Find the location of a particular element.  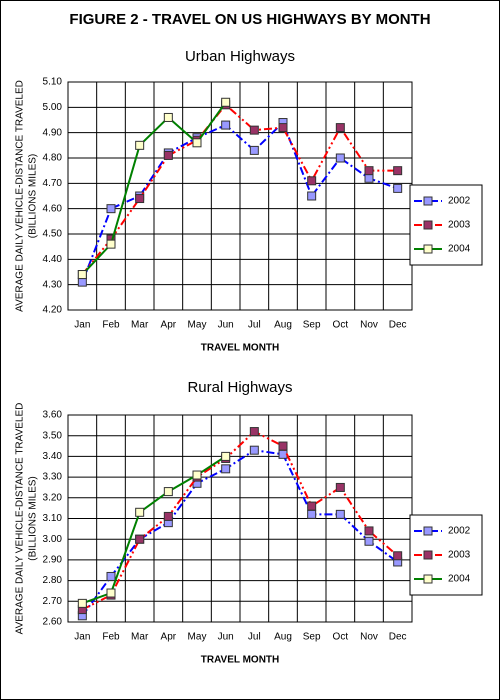

y-tick-label: 3.10 is located at coordinates (53, 518).